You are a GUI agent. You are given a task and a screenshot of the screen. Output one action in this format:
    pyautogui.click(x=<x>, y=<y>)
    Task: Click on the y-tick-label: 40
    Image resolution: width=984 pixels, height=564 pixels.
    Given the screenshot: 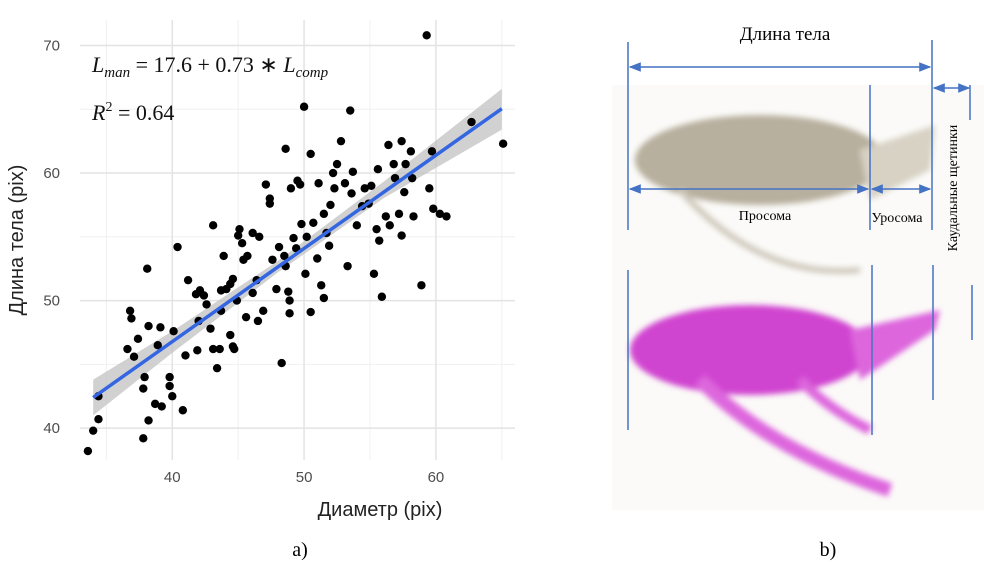 What is the action you would take?
    pyautogui.click(x=51, y=428)
    